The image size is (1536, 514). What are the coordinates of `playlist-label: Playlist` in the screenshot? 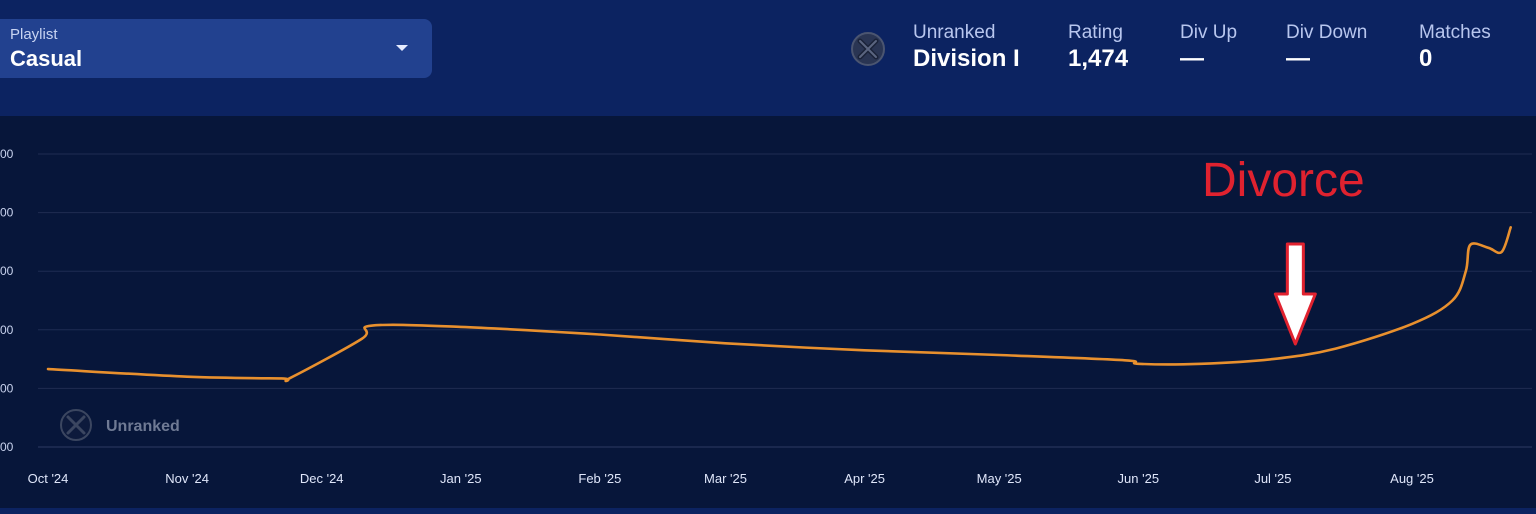 It's located at (34, 34).